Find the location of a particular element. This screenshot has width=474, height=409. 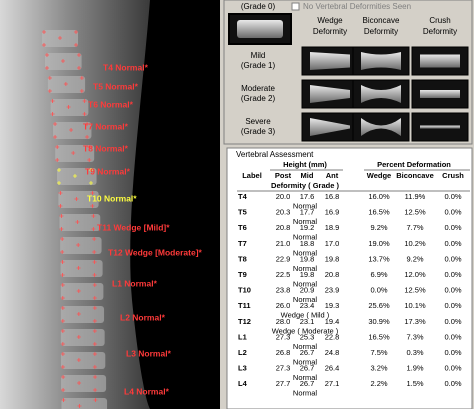

cell-post: 21.0 is located at coordinates (283, 243).